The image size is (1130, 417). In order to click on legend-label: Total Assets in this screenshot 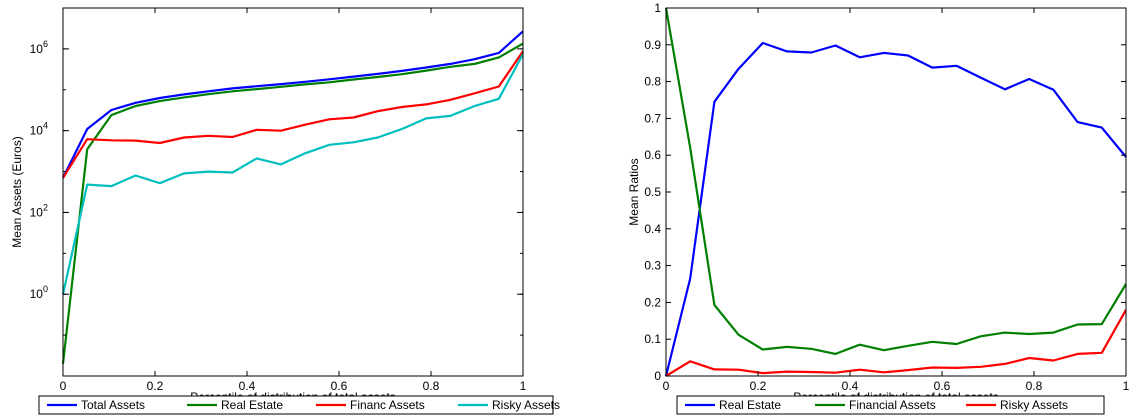, I will do `click(113, 405)`.